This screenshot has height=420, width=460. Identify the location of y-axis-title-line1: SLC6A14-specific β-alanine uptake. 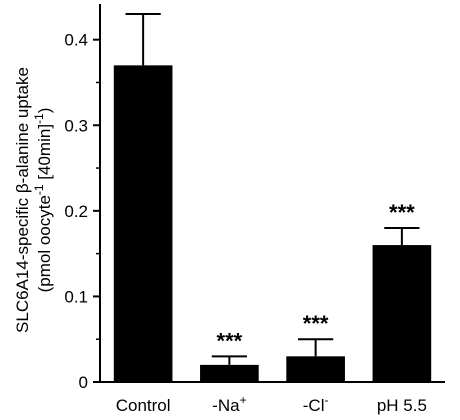
(22, 200).